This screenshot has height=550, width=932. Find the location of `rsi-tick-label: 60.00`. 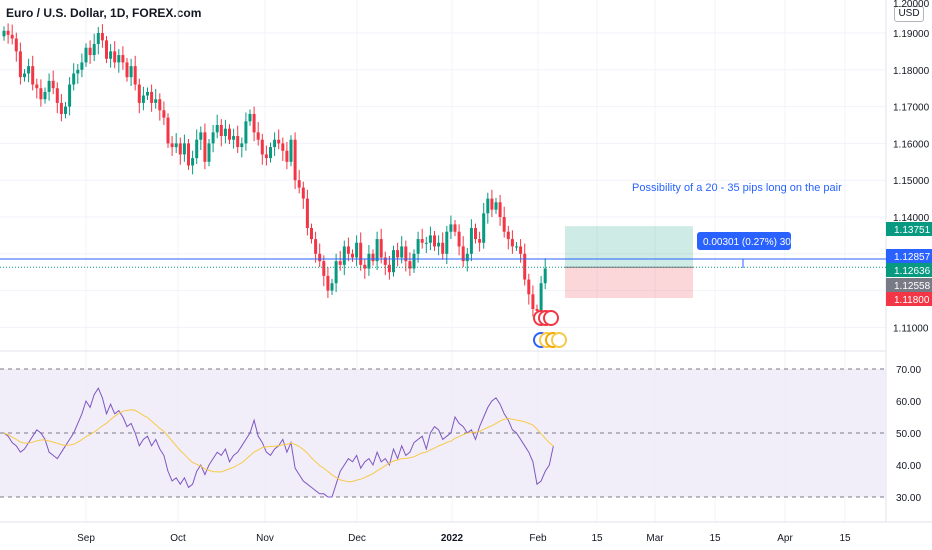

rsi-tick-label: 60.00 is located at coordinates (908, 402).